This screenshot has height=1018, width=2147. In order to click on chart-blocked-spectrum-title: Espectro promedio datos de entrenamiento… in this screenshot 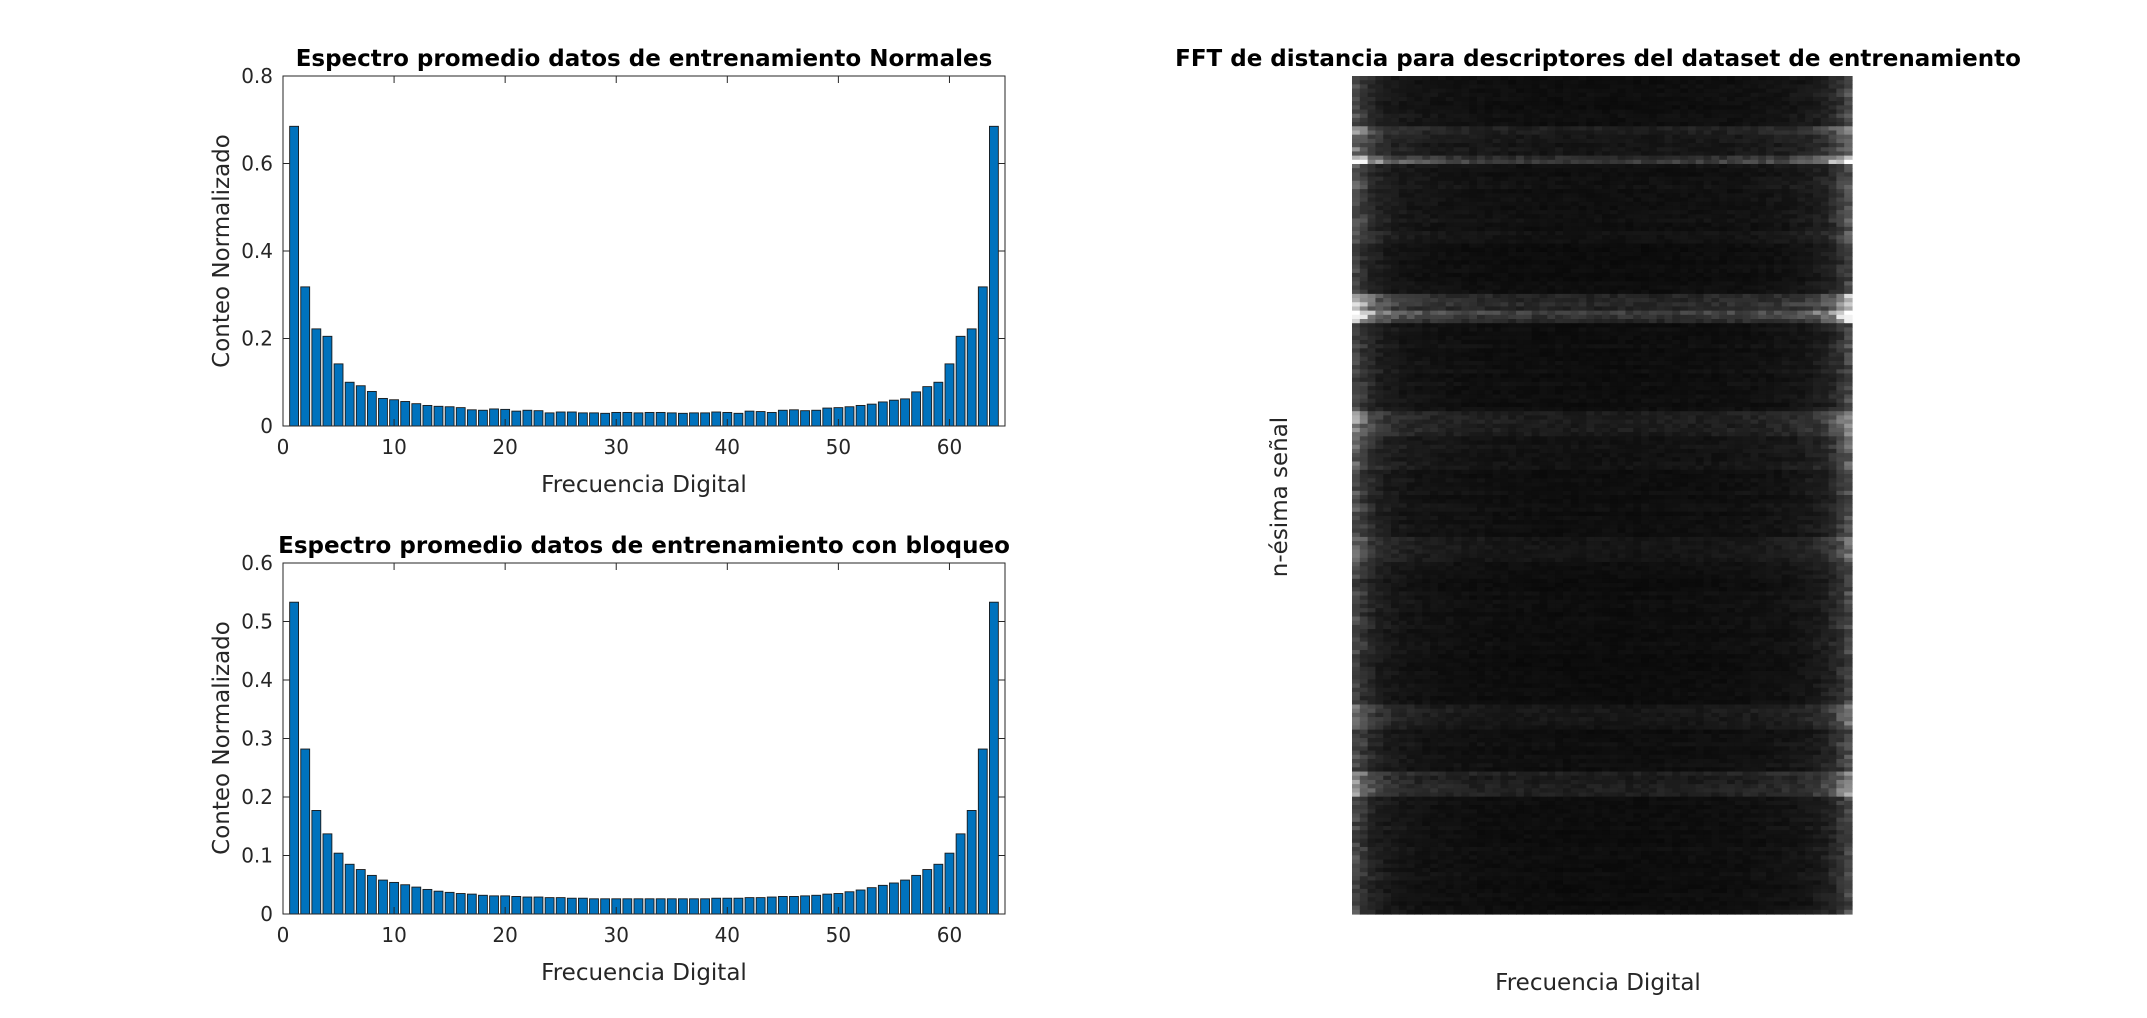, I will do `click(644, 546)`.